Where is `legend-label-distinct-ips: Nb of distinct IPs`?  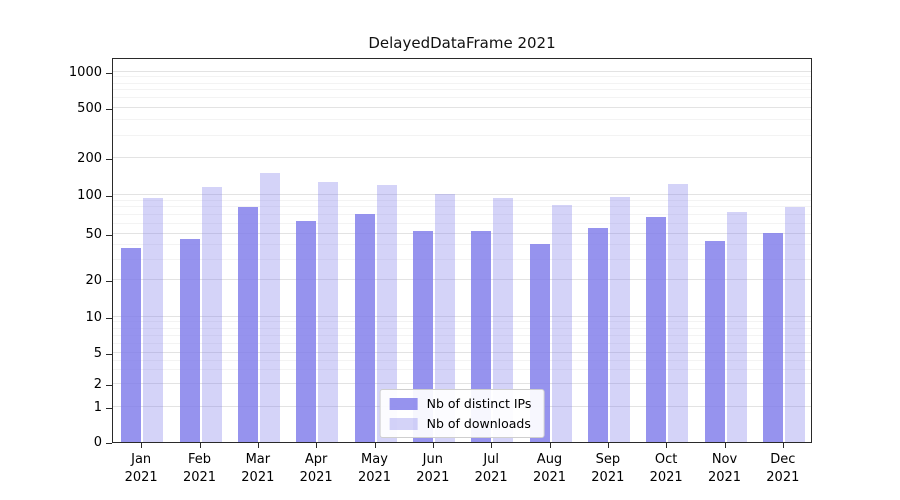 legend-label-distinct-ips: Nb of distinct IPs is located at coordinates (479, 403).